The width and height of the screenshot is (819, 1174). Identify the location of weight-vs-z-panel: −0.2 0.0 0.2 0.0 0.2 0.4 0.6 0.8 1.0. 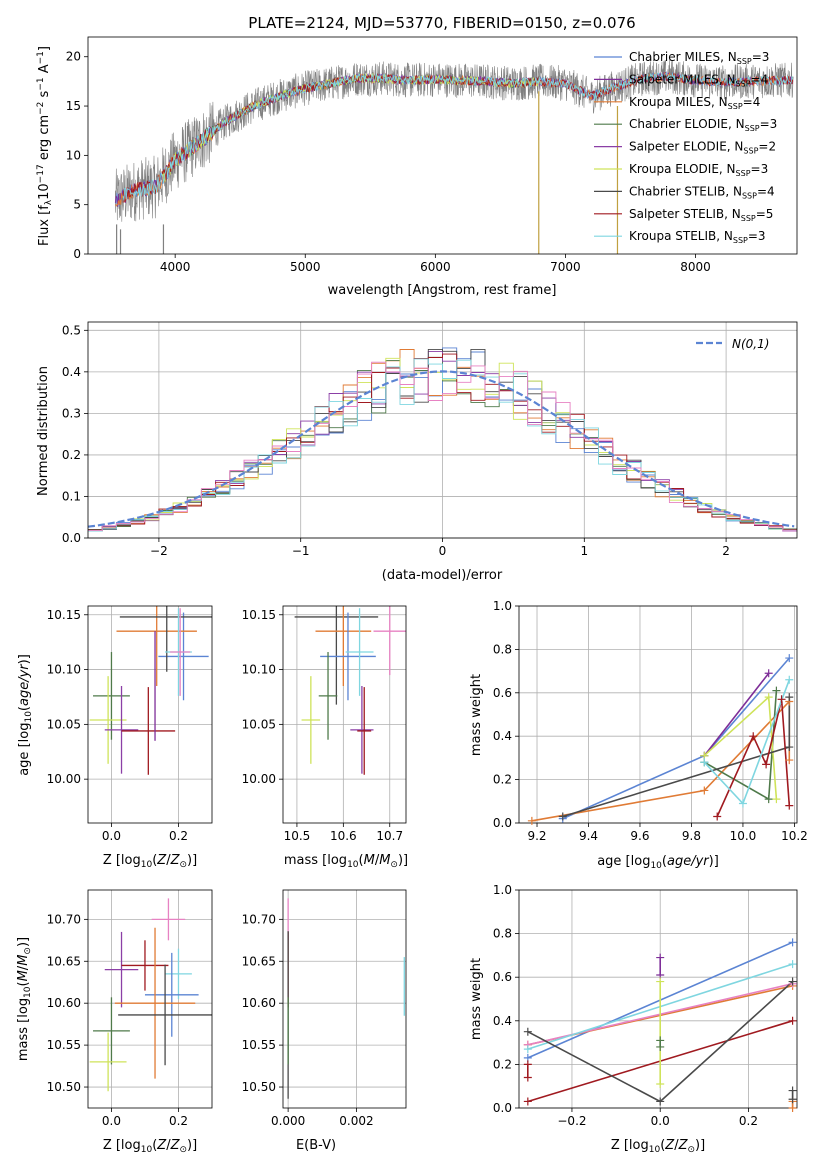
(645, 1005).